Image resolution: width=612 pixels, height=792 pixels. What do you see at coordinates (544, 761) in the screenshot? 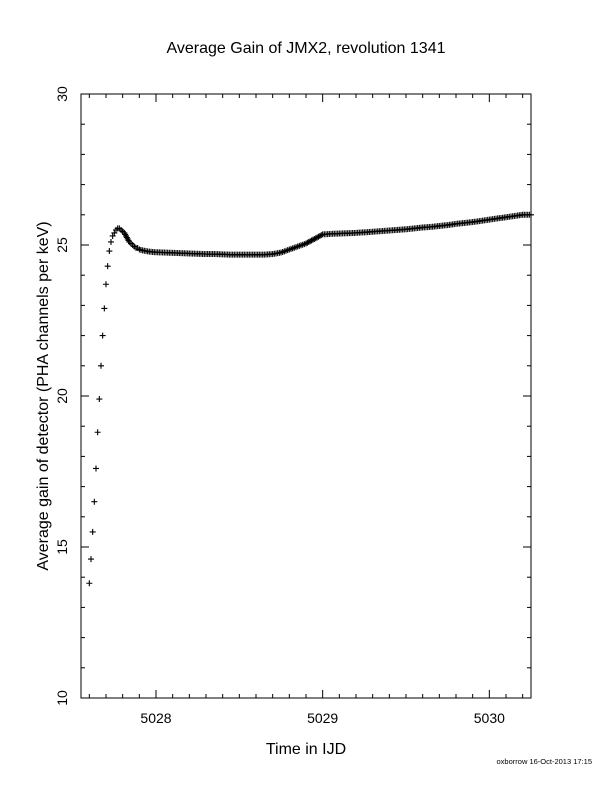
I see `footer-stamp: oxborrow 16-Oct-2013 17:15` at bounding box center [544, 761].